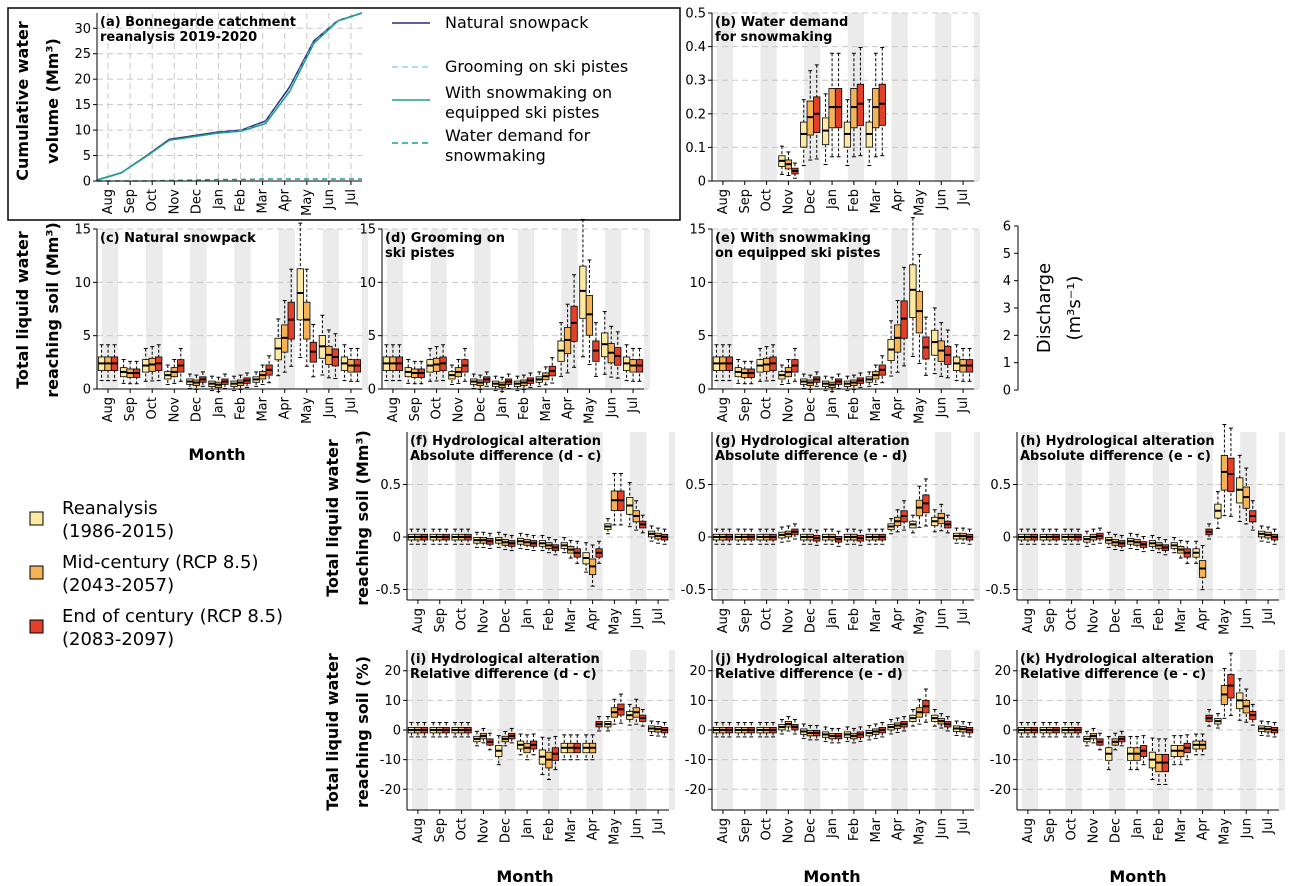 This screenshot has width=1290, height=886. What do you see at coordinates (1072, 619) in the screenshot?
I see `panel-h-xtick-label: Oct` at bounding box center [1072, 619].